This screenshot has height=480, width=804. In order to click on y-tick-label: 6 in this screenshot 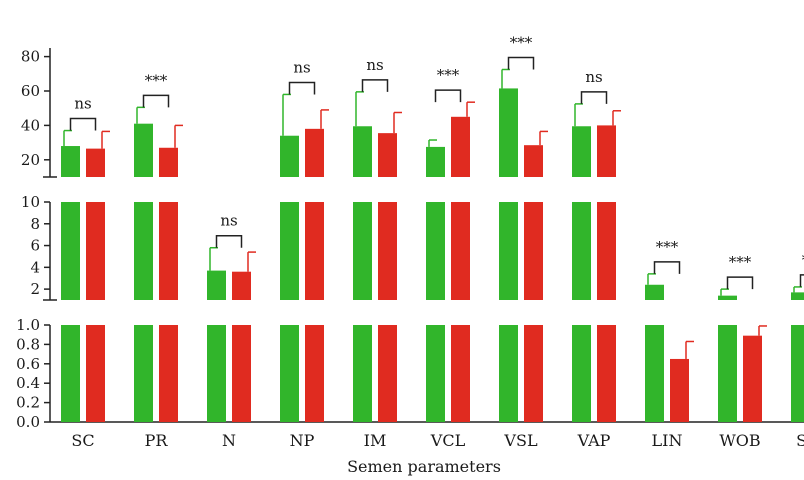, I will do `click(35, 246)`.